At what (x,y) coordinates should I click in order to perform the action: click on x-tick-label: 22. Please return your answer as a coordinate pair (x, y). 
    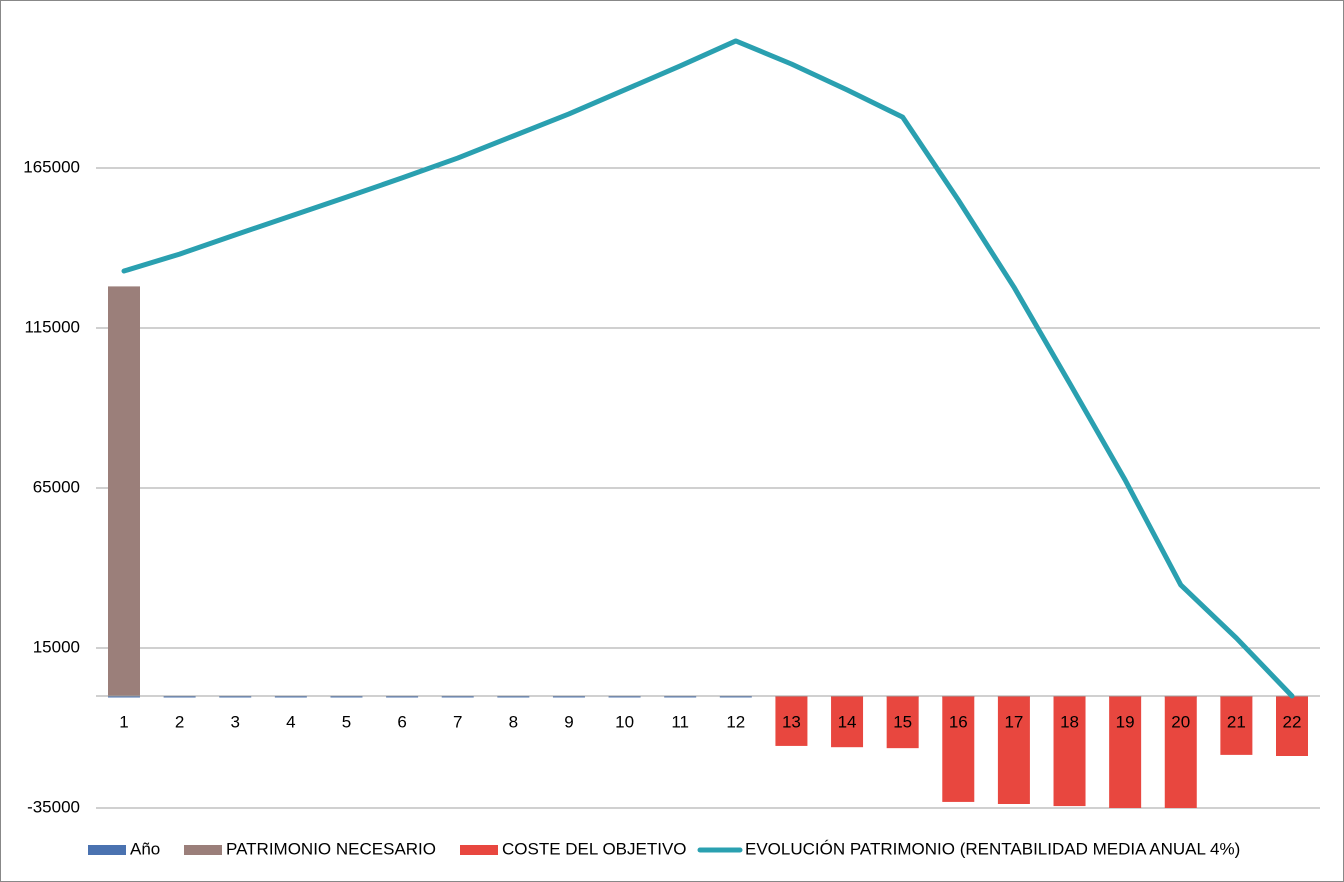
    Looking at the image, I should click on (1292, 721).